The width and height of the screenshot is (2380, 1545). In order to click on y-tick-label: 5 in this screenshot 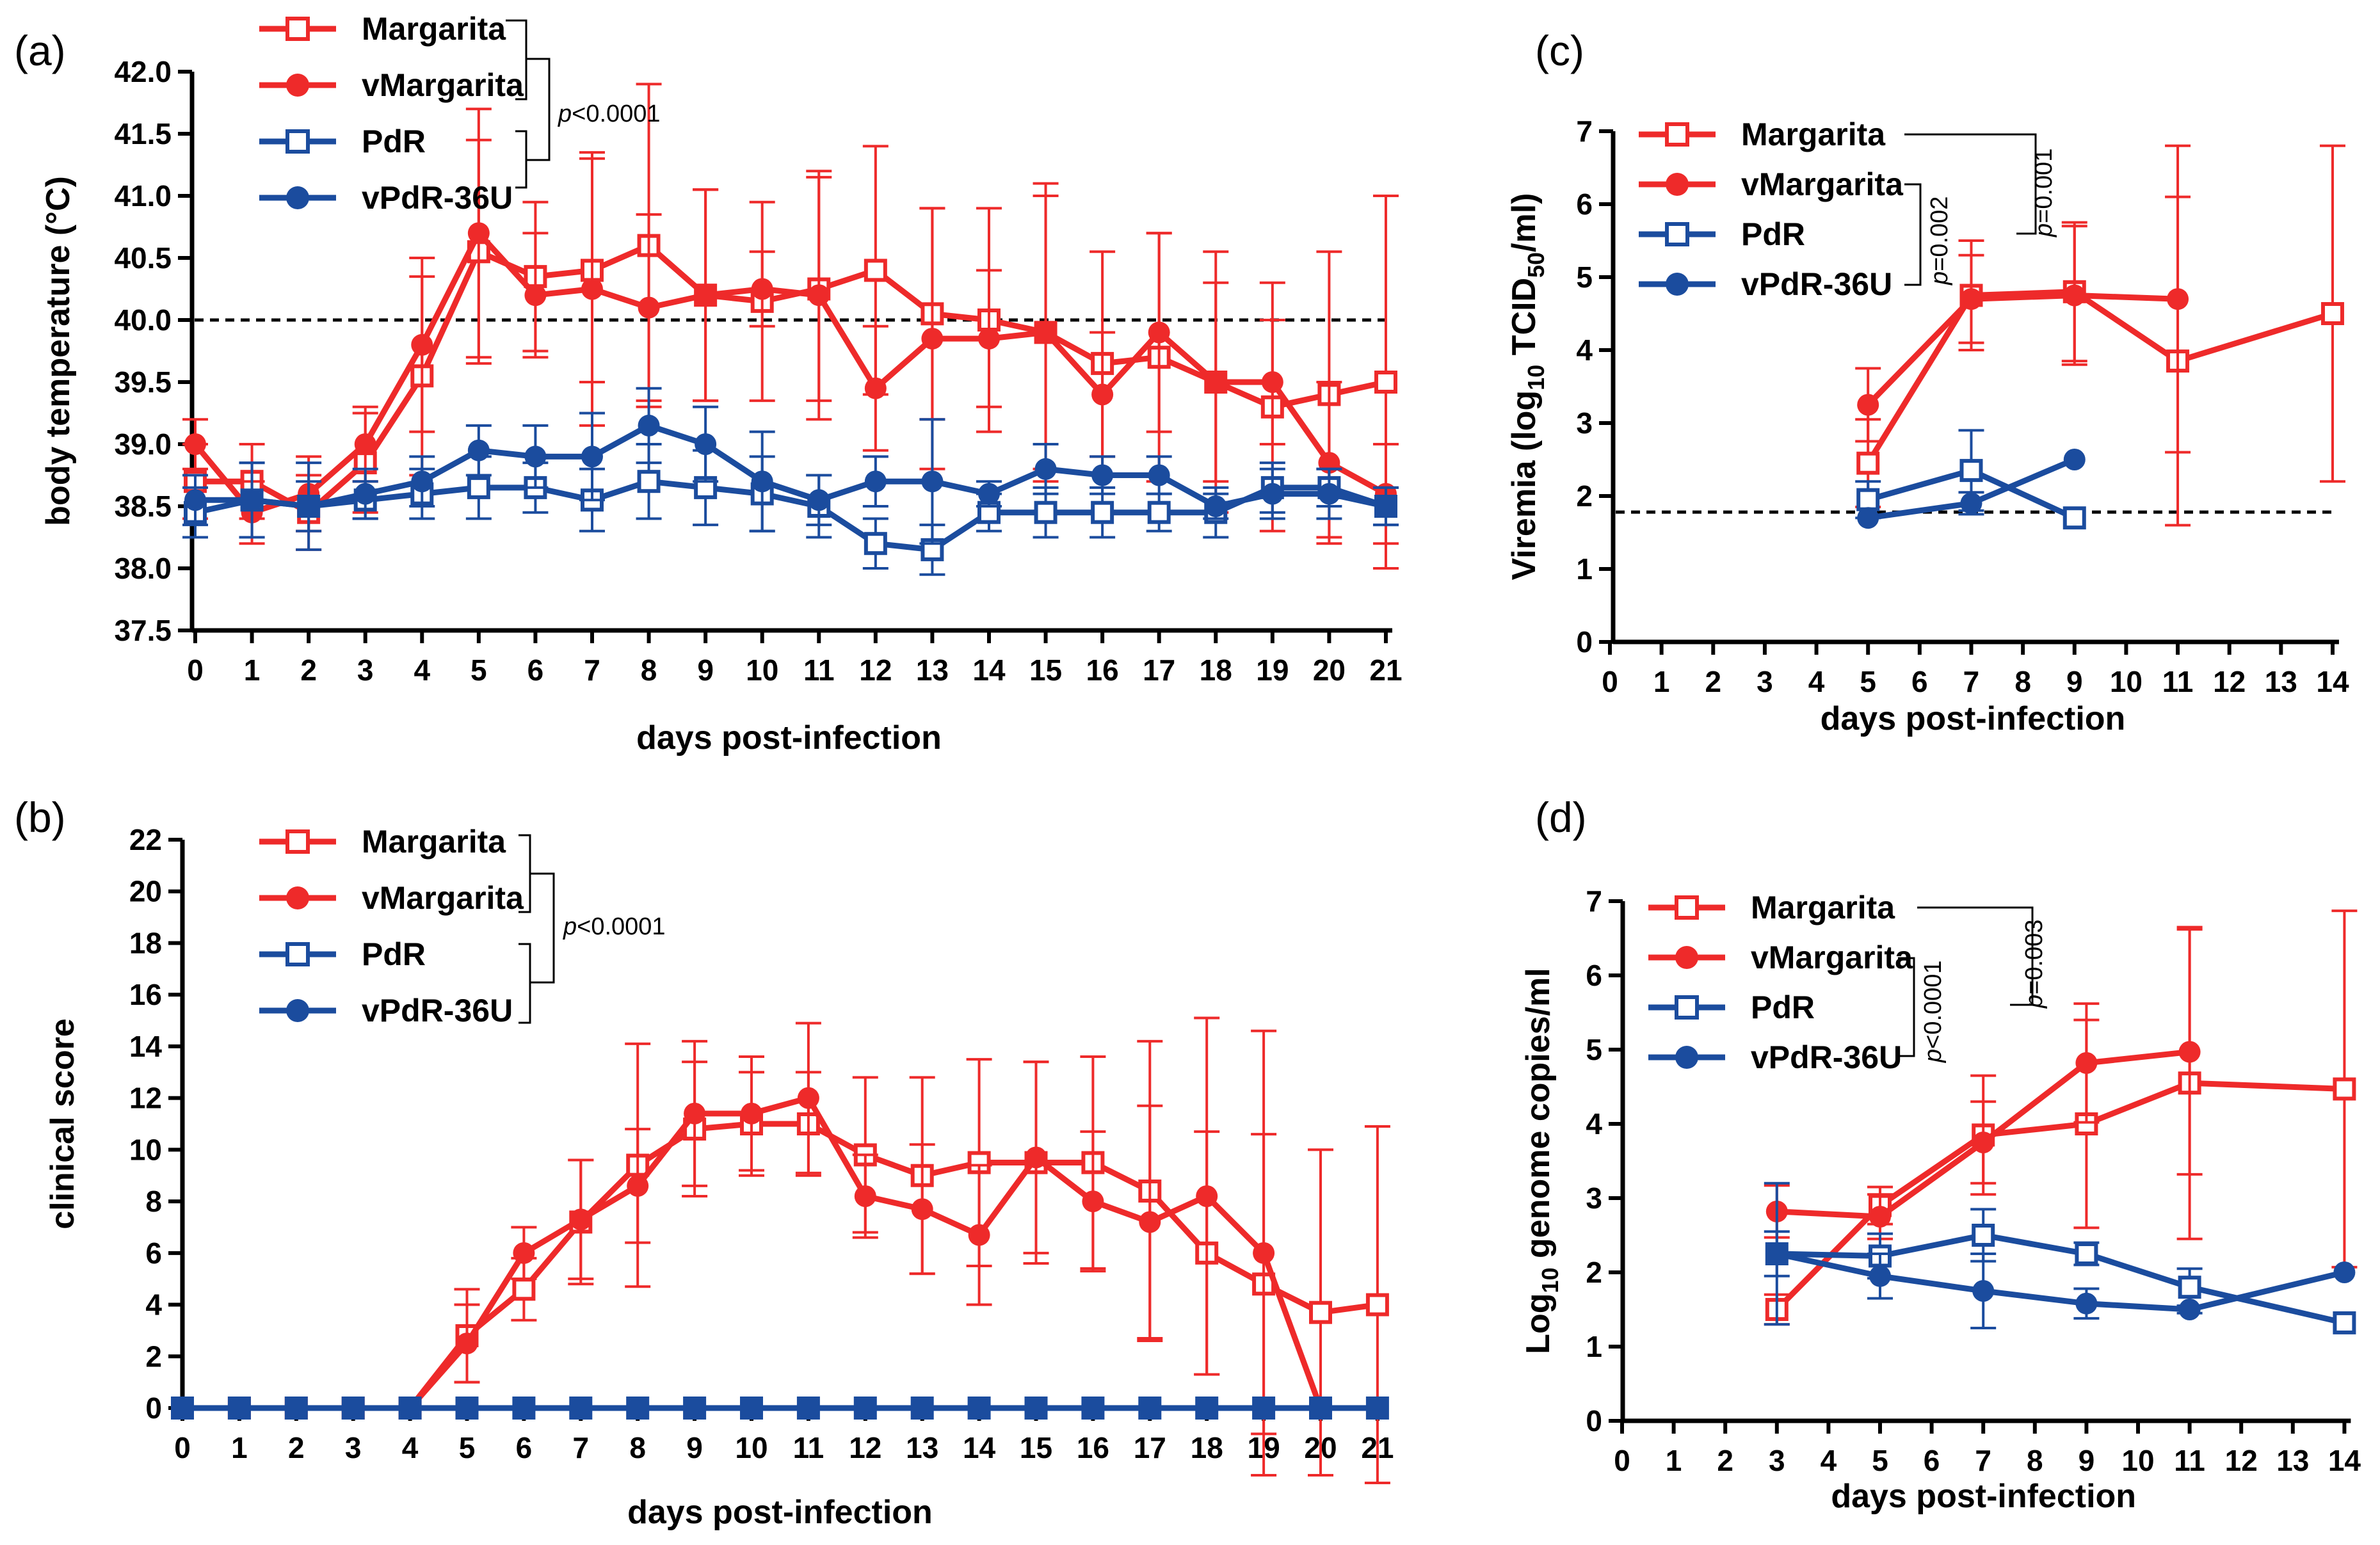, I will do `click(1584, 277)`.